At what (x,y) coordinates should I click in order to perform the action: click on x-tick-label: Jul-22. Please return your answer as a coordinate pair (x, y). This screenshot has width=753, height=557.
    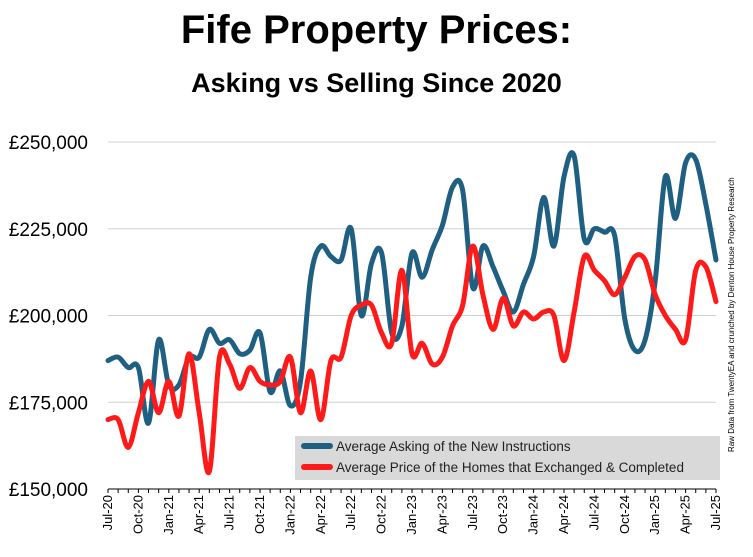
    Looking at the image, I should click on (350, 512).